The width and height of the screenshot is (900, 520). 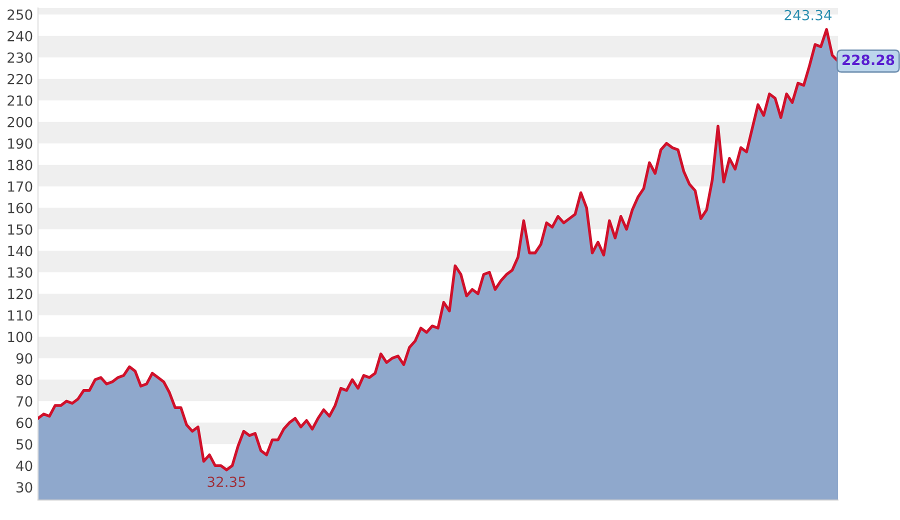 I want to click on y-tick-label: 30, so click(x=24, y=487).